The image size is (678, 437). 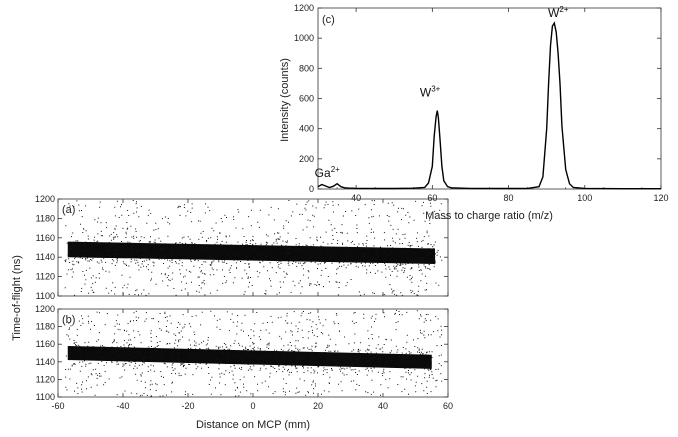 I want to click on peak-annotation: Ga2+, so click(x=327, y=172).